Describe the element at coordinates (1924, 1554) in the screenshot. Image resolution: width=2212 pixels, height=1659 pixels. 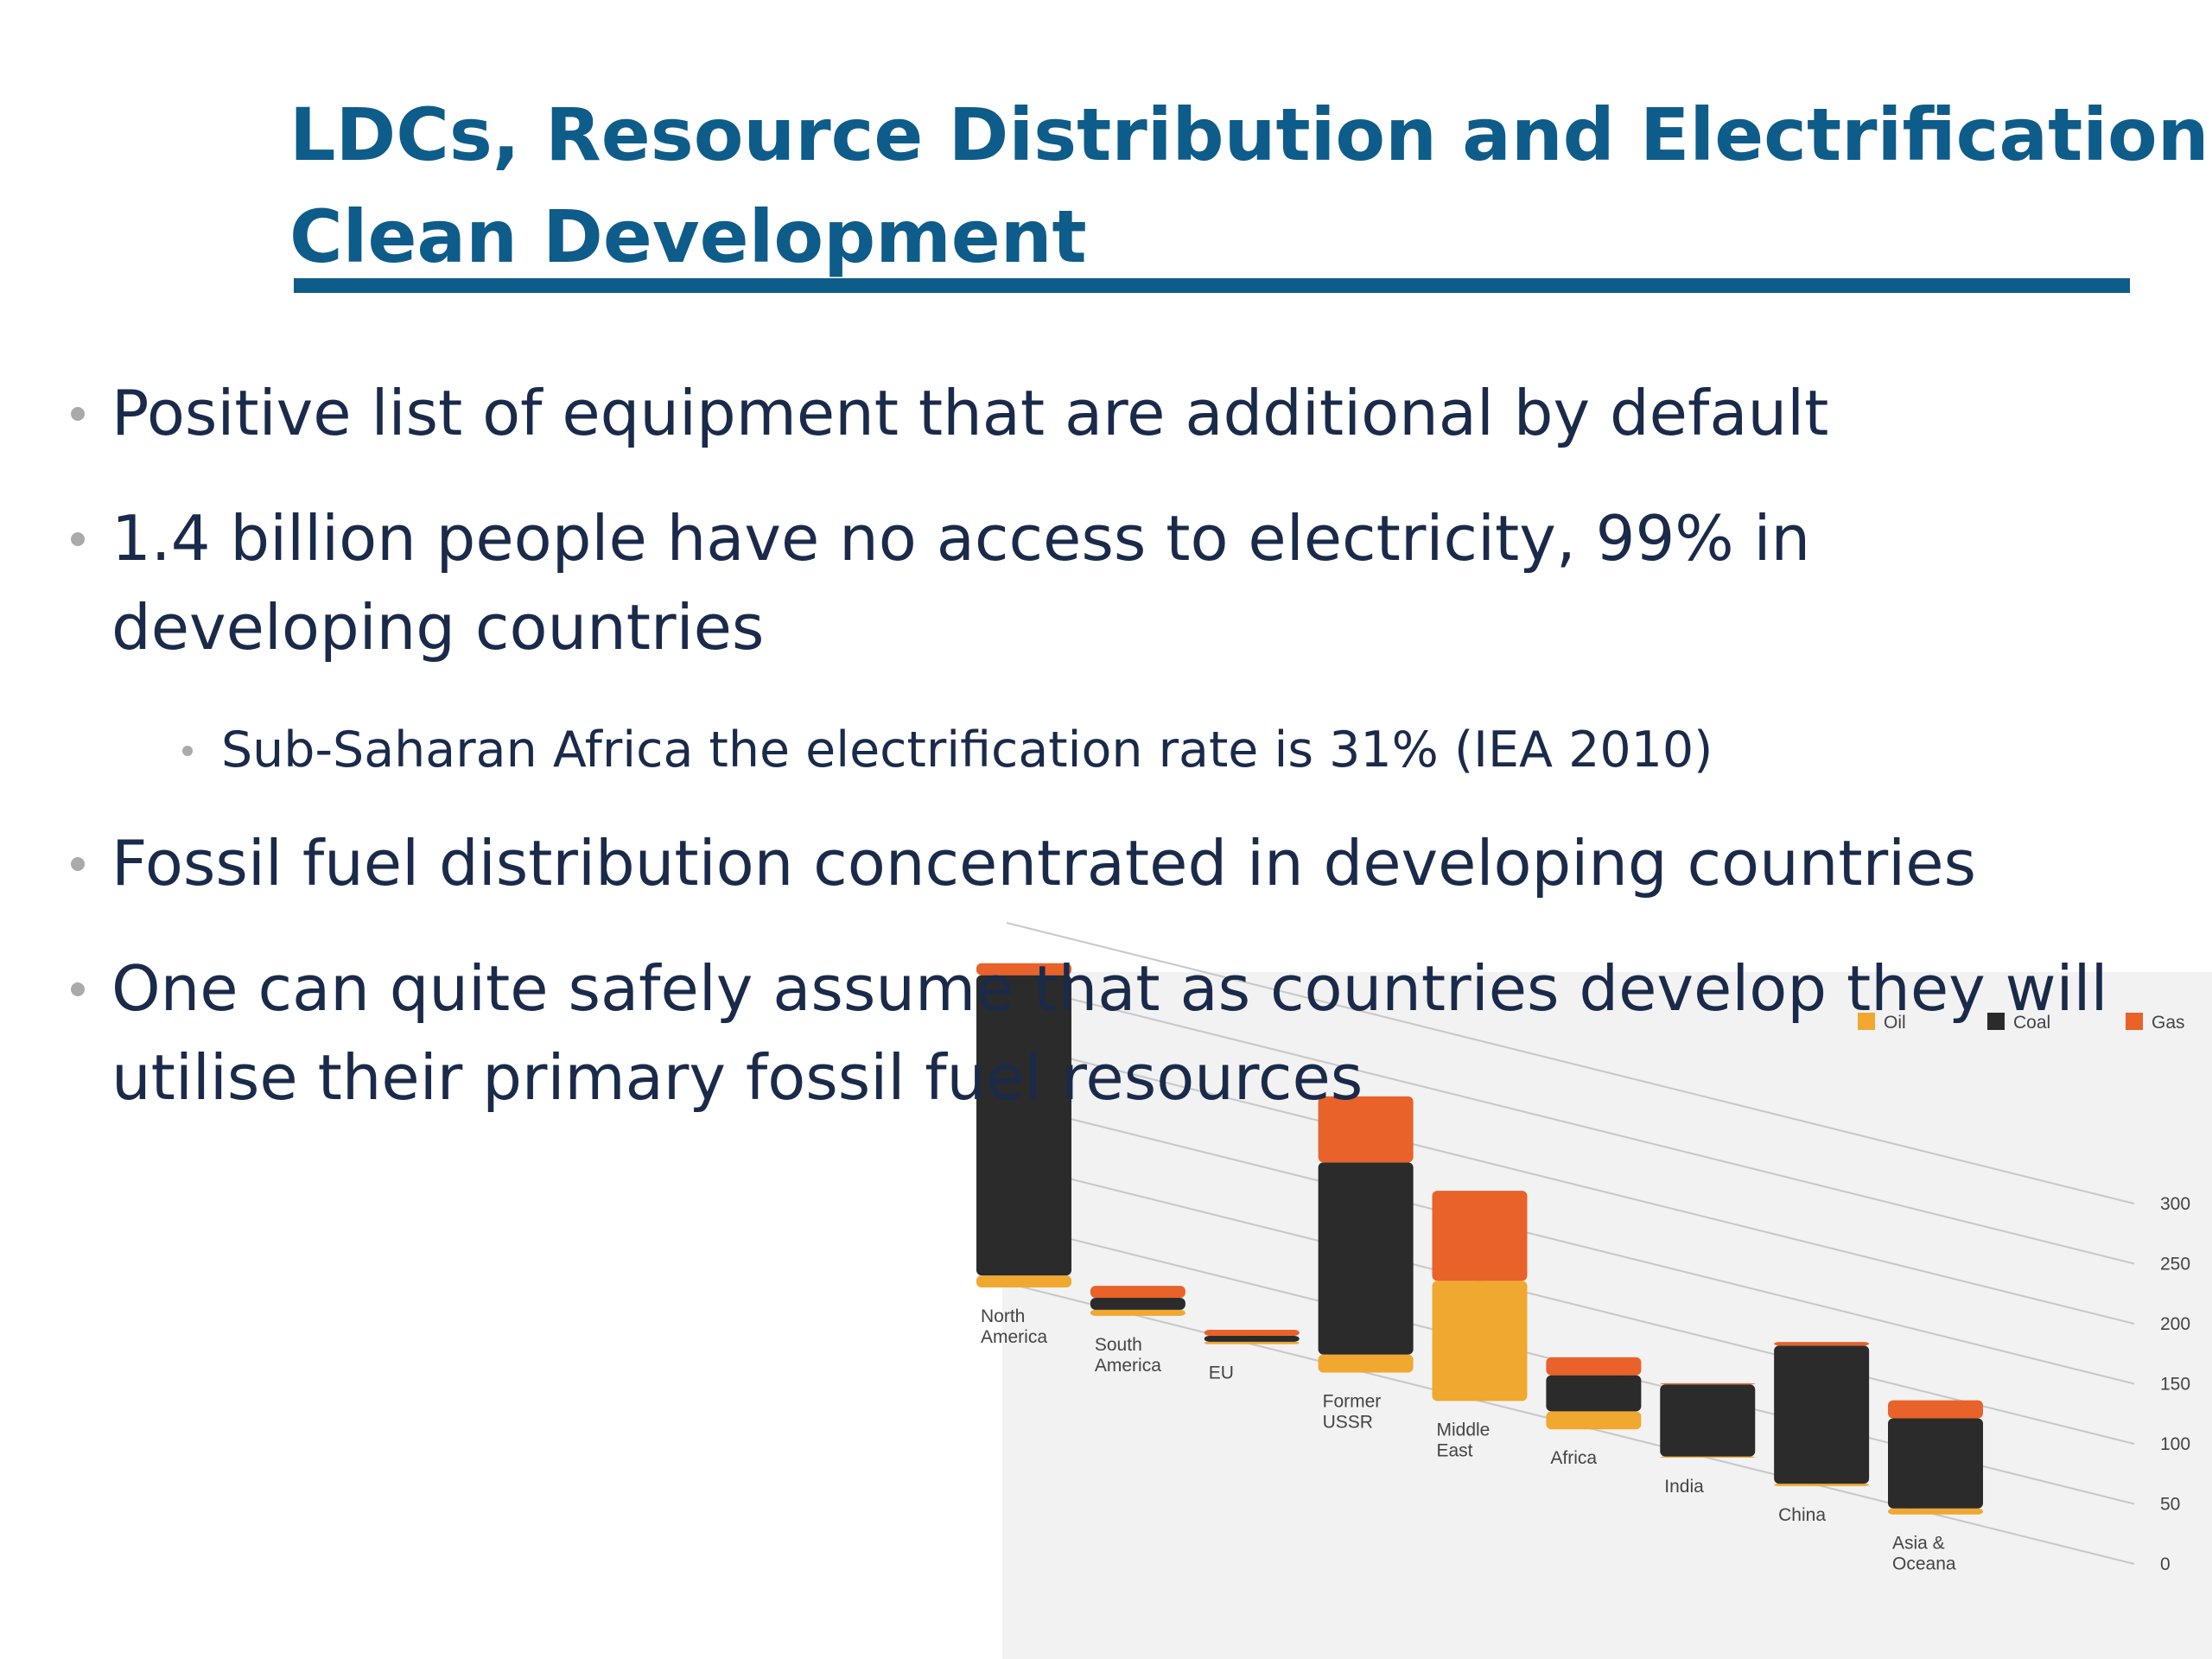
I see `category-label: Asia & Oceana` at that location.